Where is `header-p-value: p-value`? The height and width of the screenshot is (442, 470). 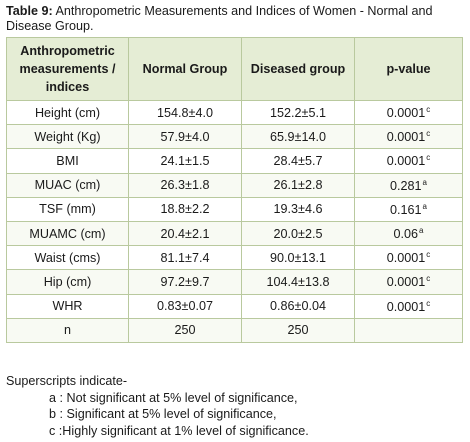
header-p-value: p-value is located at coordinates (408, 69).